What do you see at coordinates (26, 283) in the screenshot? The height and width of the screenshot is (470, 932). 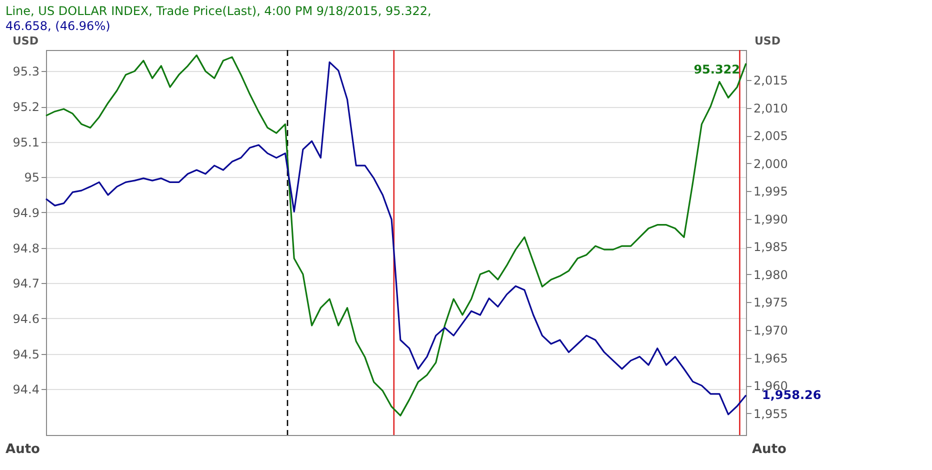 I see `y-tick-label: 94.7` at bounding box center [26, 283].